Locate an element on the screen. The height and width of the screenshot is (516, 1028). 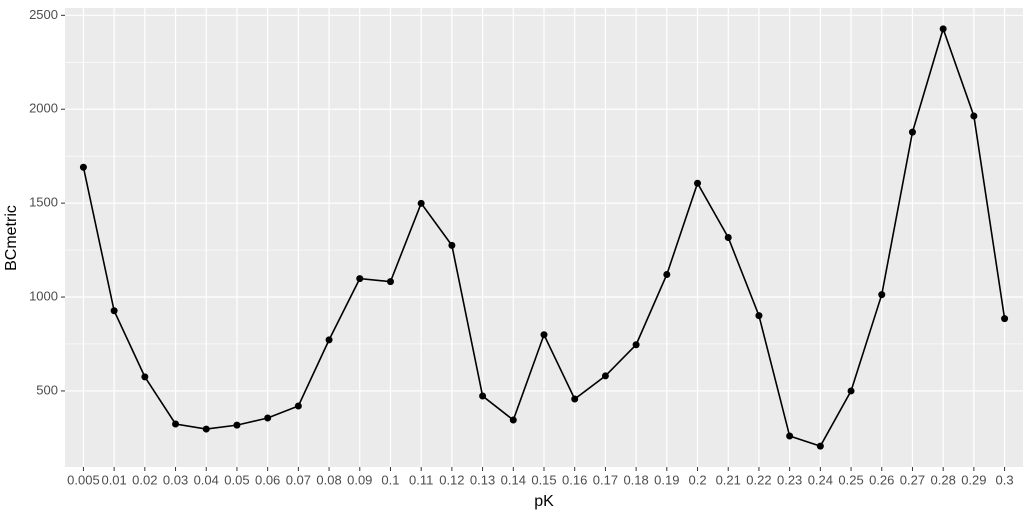
x-tick-label: 0.11 is located at coordinates (421, 479).